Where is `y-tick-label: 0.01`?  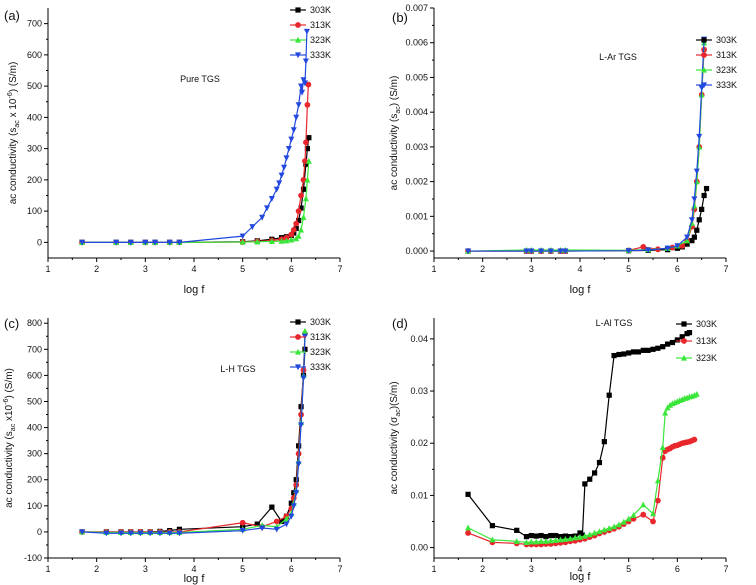 y-tick-label: 0.01 is located at coordinates (419, 495).